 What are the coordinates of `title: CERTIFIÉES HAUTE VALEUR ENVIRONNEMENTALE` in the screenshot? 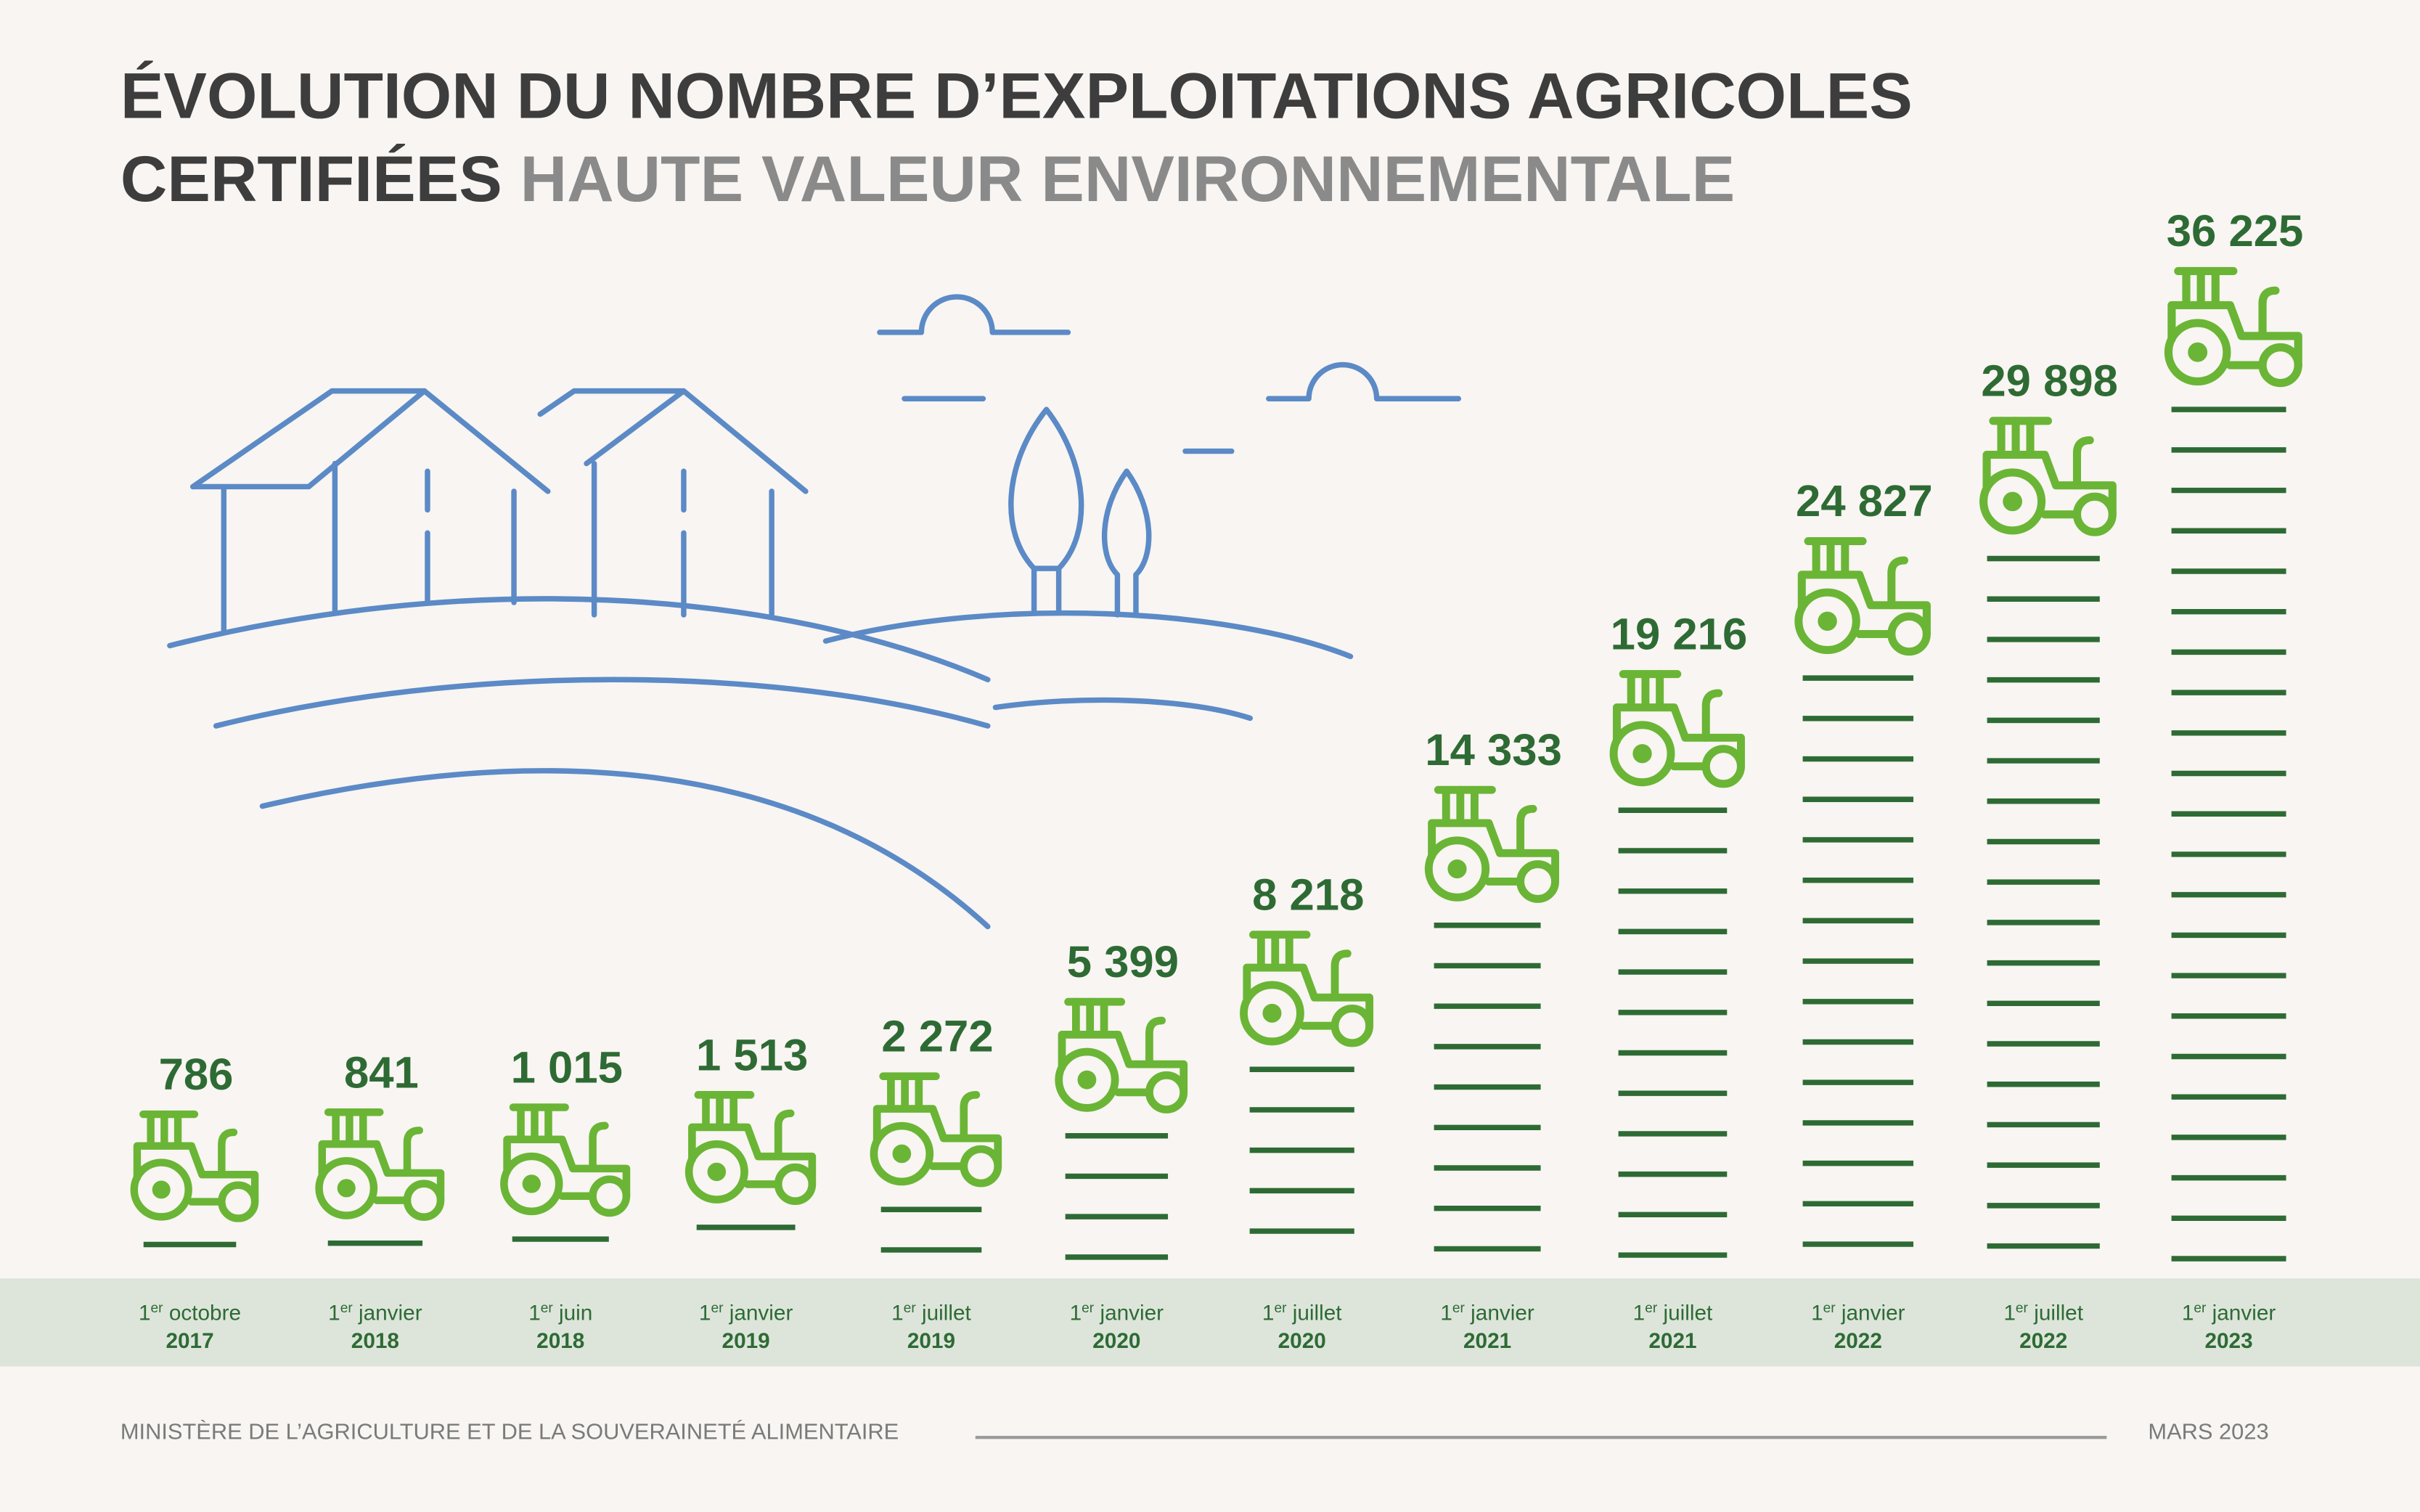 It's located at (927, 178).